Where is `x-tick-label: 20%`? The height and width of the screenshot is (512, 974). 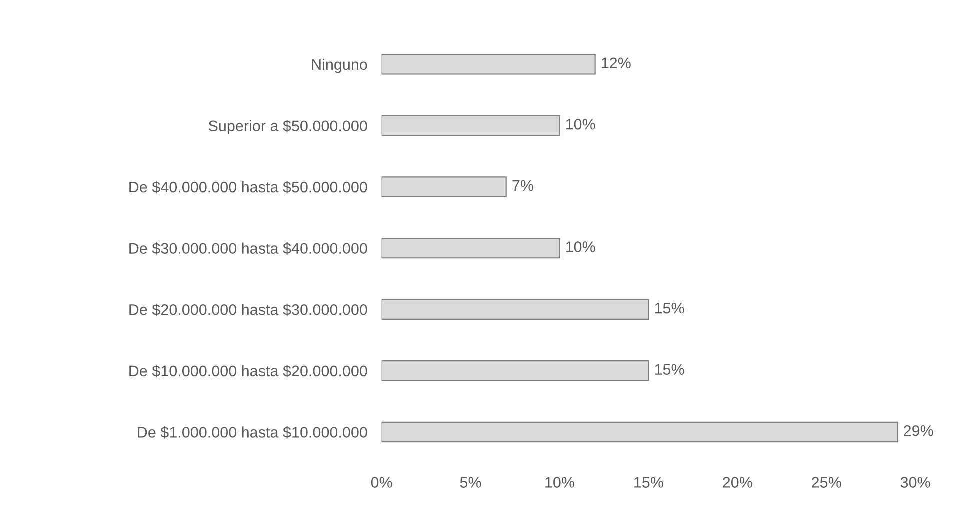 x-tick-label: 20% is located at coordinates (737, 482).